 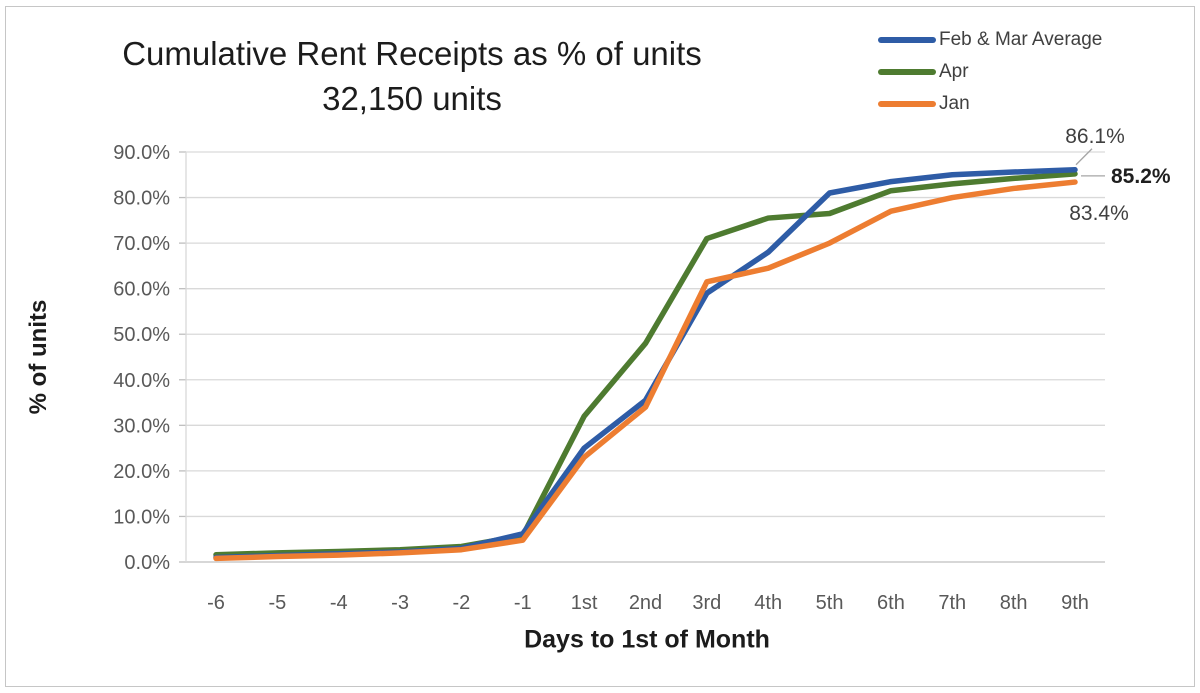 What do you see at coordinates (141, 472) in the screenshot?
I see `y-tick-label: 20.0%` at bounding box center [141, 472].